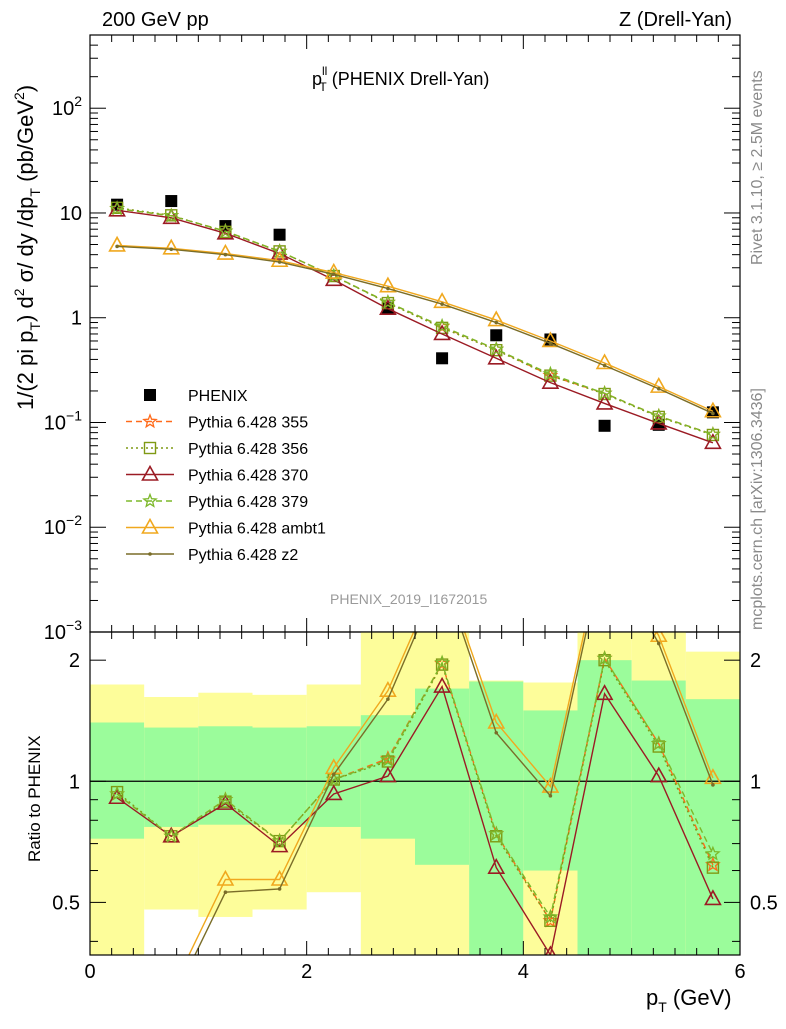 Image resolution: width=786 pixels, height=1029 pixels. I want to click on mcplots-label: mcplots.cern.ch [arXiv:1306.3436], so click(757, 509).